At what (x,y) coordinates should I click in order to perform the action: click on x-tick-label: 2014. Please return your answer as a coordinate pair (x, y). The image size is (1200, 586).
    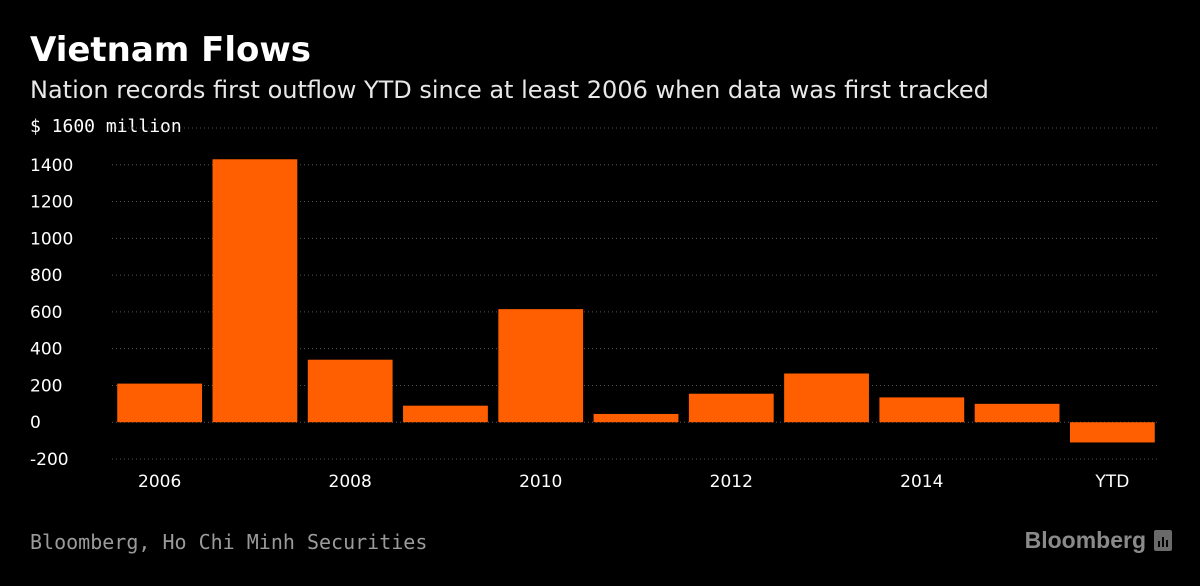
    Looking at the image, I should click on (921, 482).